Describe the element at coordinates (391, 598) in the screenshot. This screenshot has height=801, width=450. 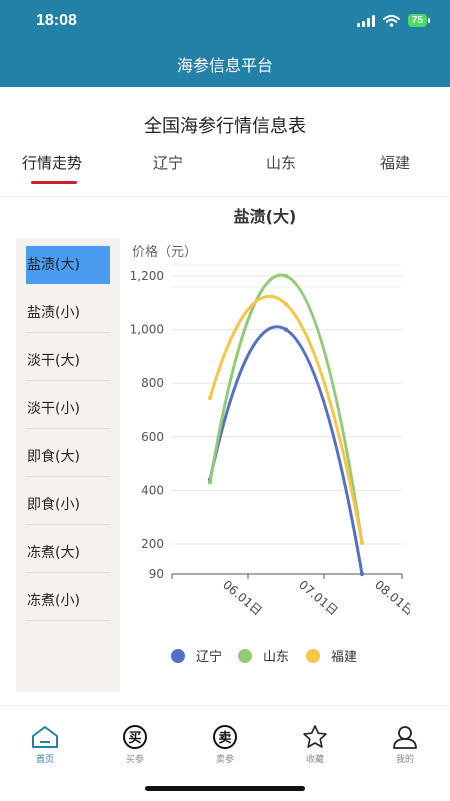
I see `x-tick-label: 08.01日` at that location.